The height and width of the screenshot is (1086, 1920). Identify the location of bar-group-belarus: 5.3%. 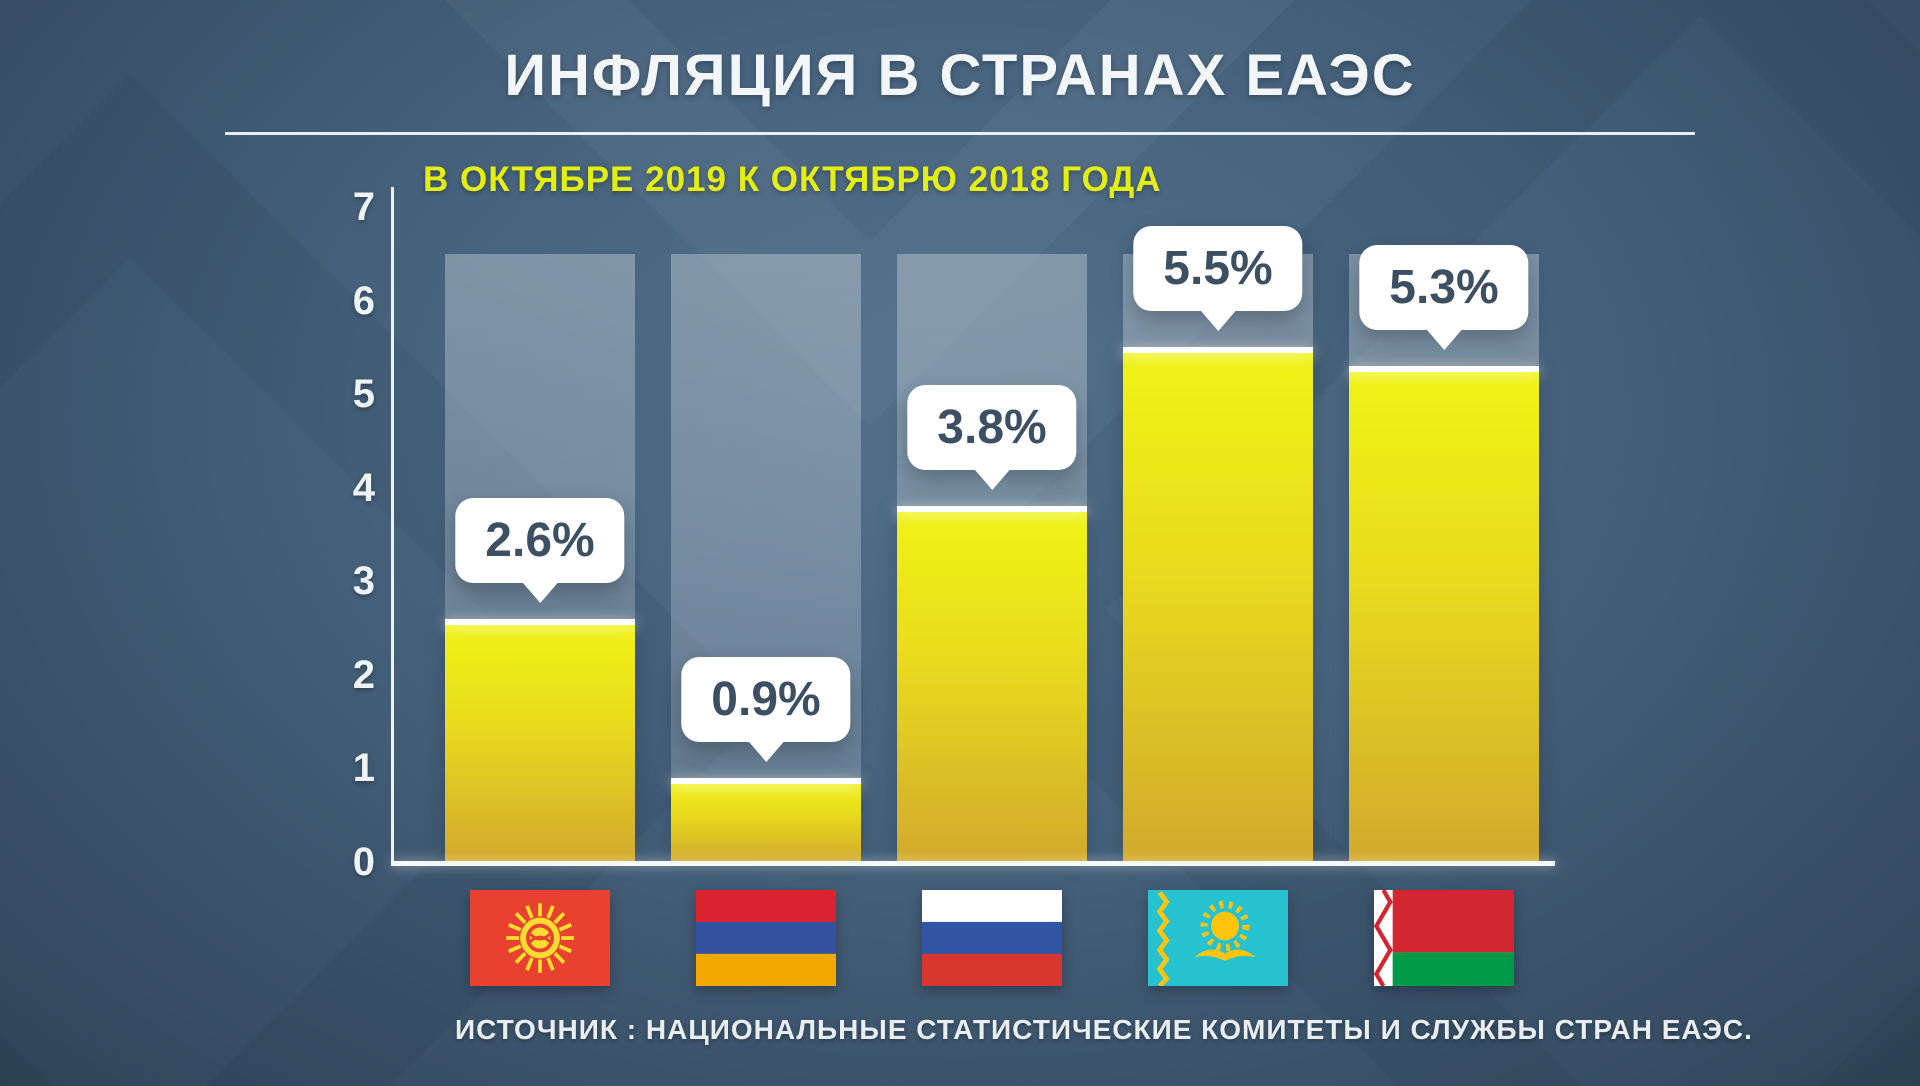
(1444, 596).